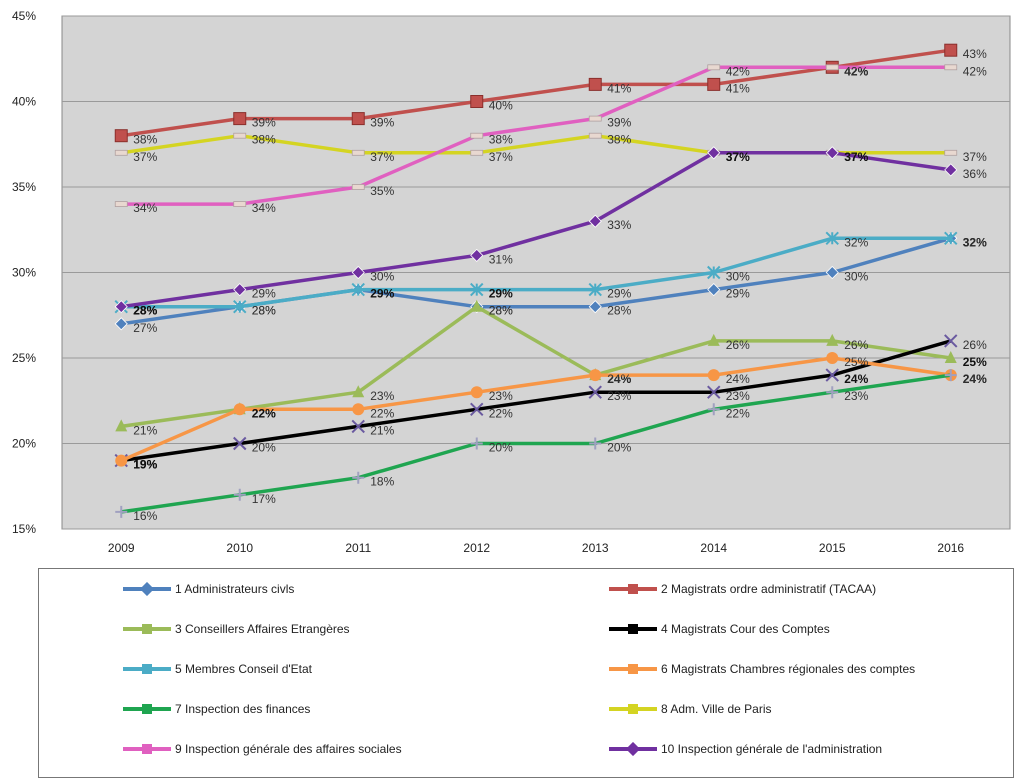  Describe the element at coordinates (950, 548) in the screenshot. I see `x-tick-label: 2016` at that location.